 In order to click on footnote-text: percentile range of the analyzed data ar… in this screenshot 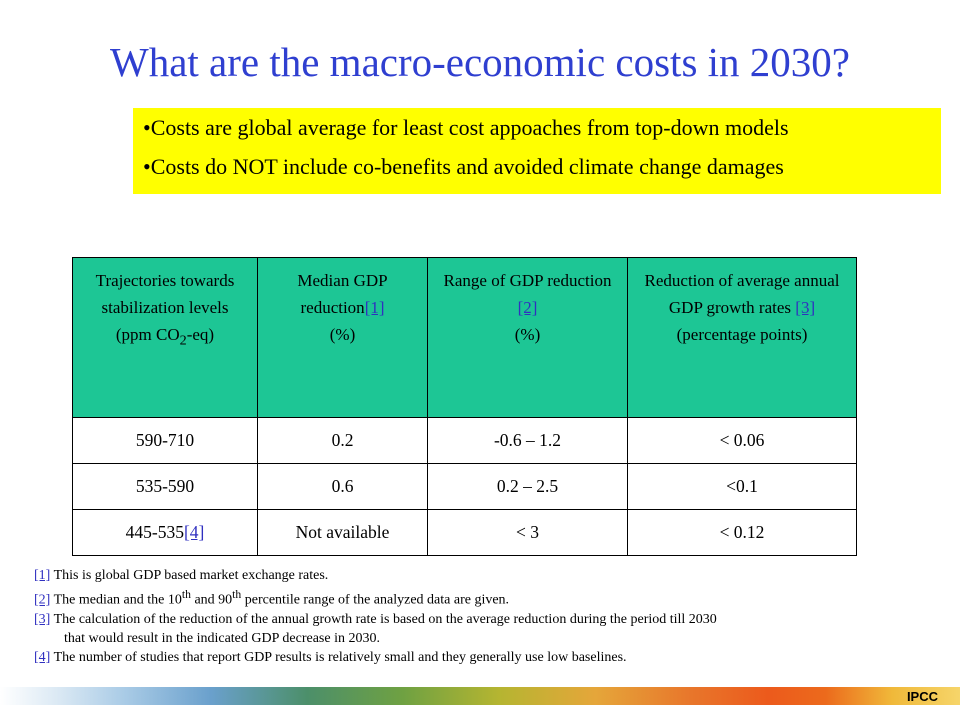, I will do `click(375, 600)`.